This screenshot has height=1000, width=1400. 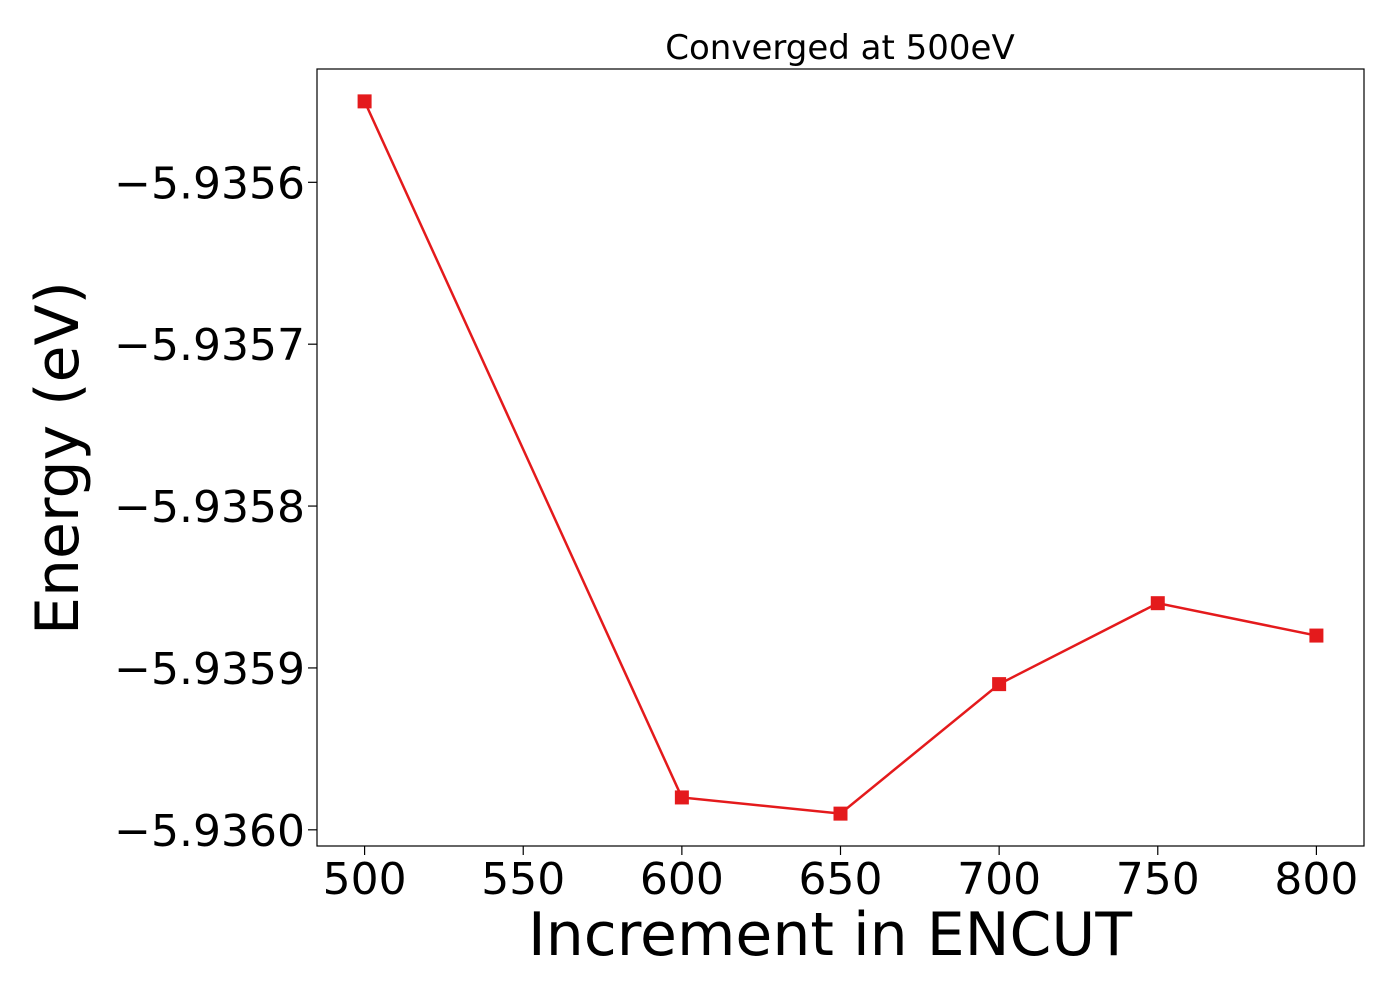 I want to click on x-axis-label: Increment in ENCUT, so click(x=830, y=935).